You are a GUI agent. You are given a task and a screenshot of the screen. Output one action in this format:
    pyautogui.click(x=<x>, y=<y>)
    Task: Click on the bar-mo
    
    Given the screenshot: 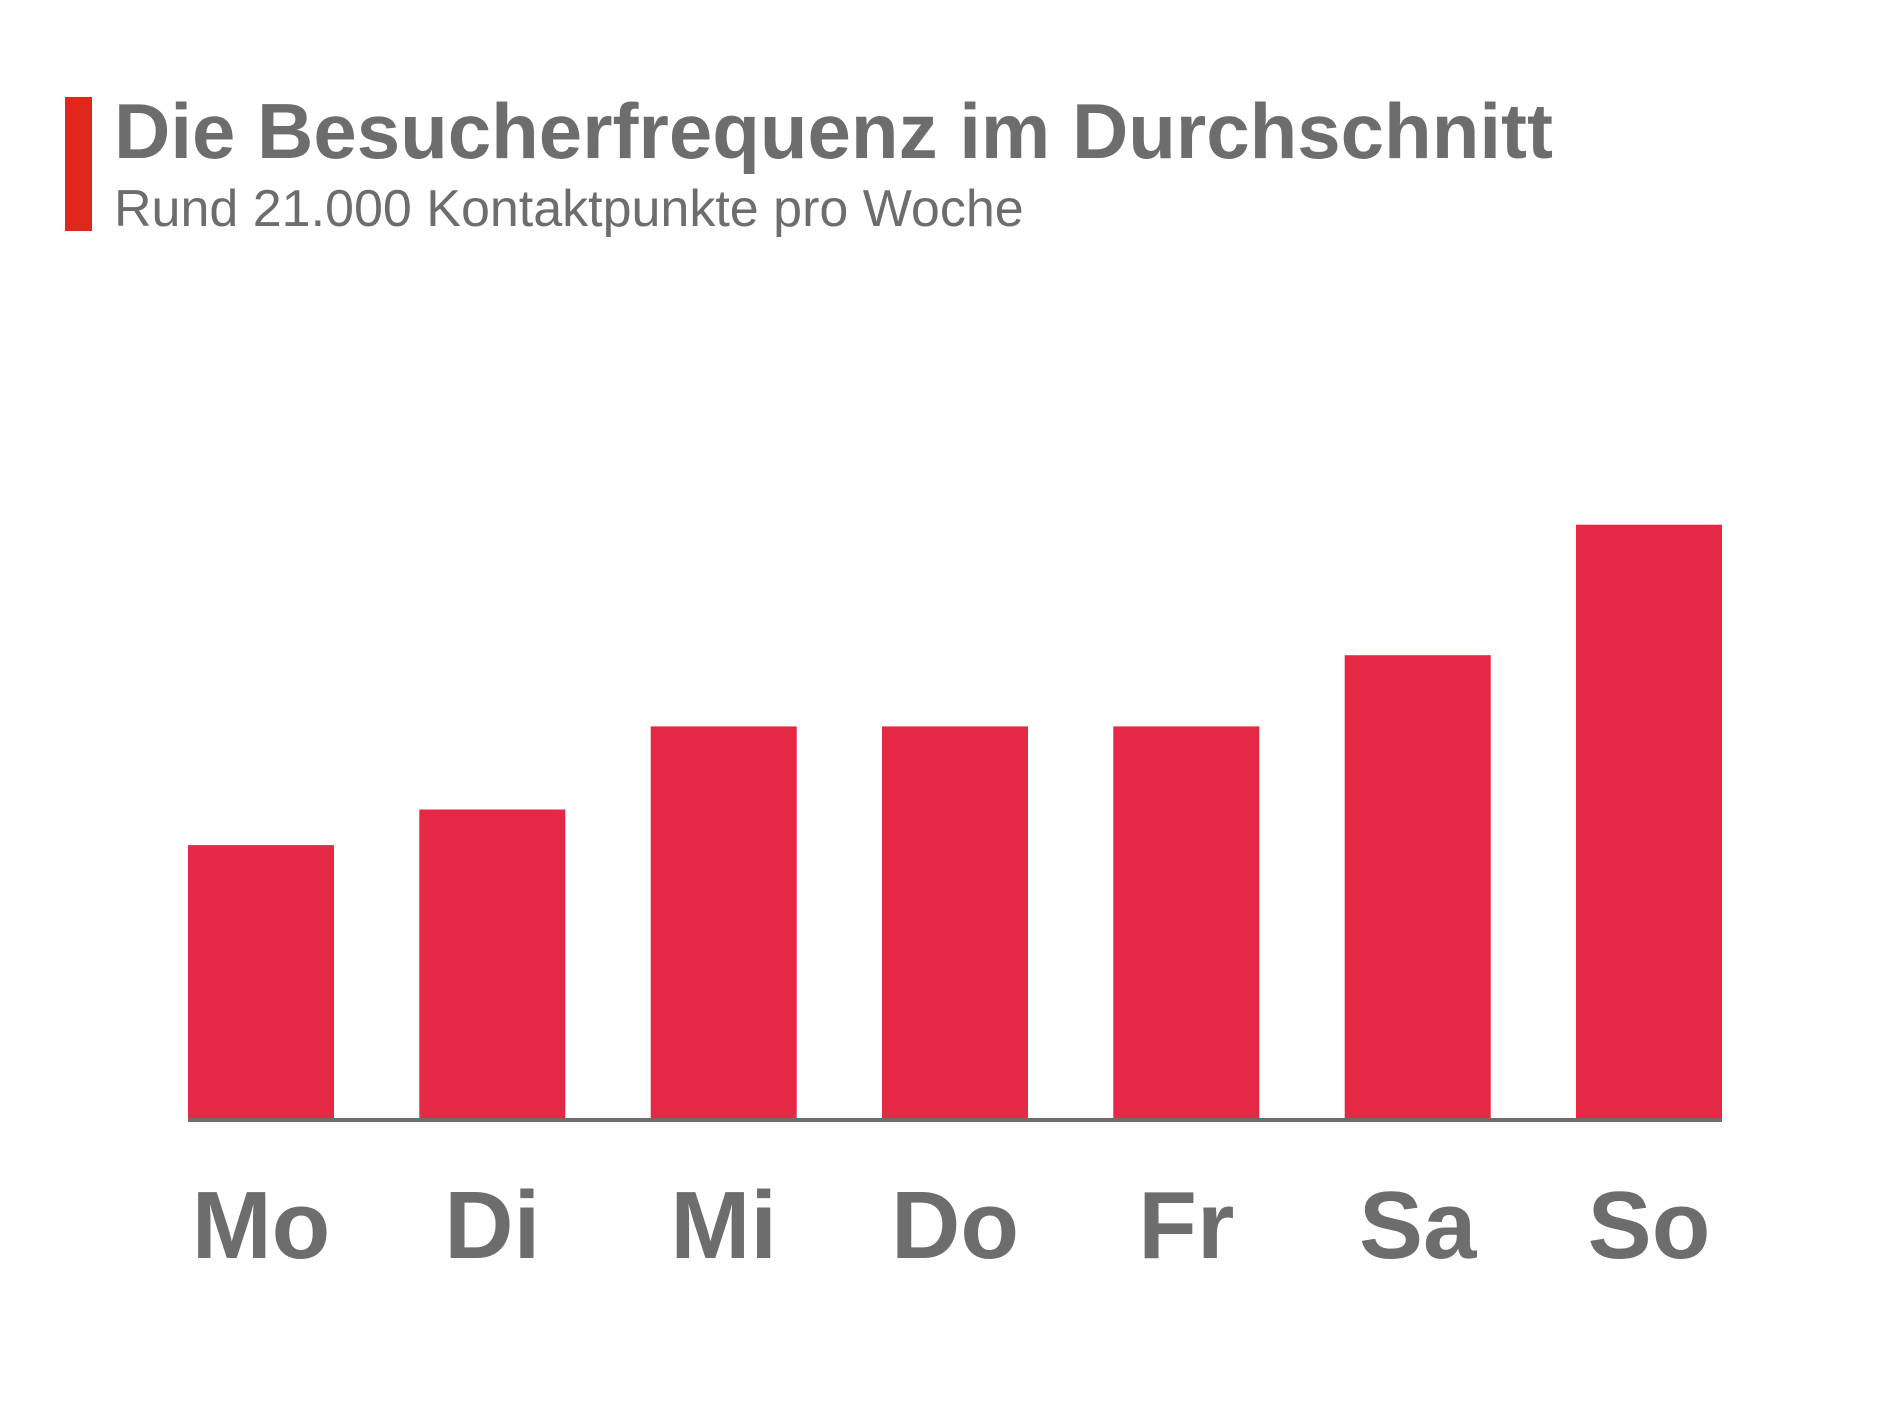 What is the action you would take?
    pyautogui.click(x=261, y=981)
    